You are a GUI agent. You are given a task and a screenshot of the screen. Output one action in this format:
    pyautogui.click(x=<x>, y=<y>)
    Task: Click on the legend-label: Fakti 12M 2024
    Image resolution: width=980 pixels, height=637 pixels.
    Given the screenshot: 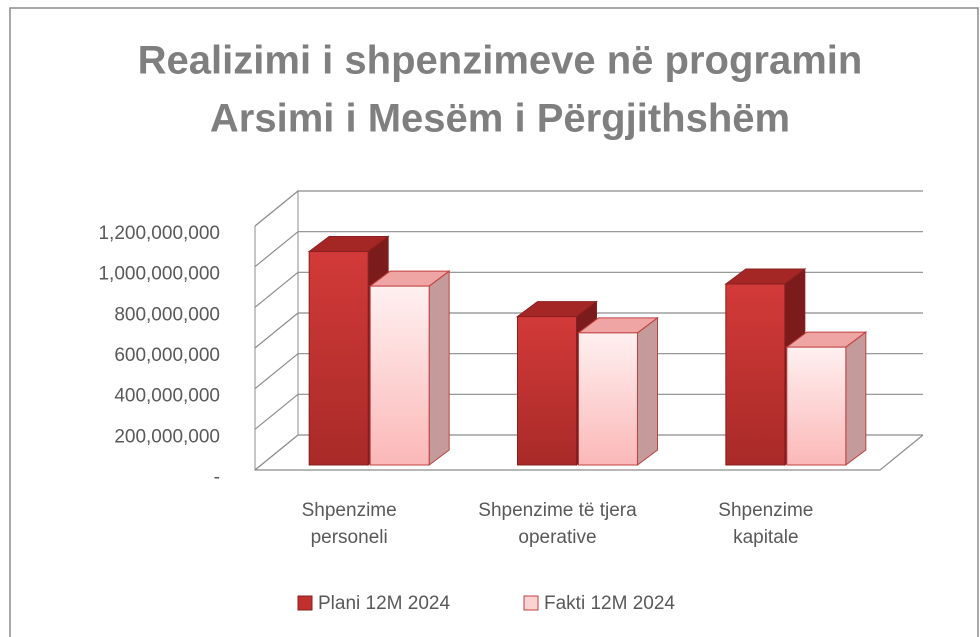 What is the action you would take?
    pyautogui.click(x=609, y=603)
    